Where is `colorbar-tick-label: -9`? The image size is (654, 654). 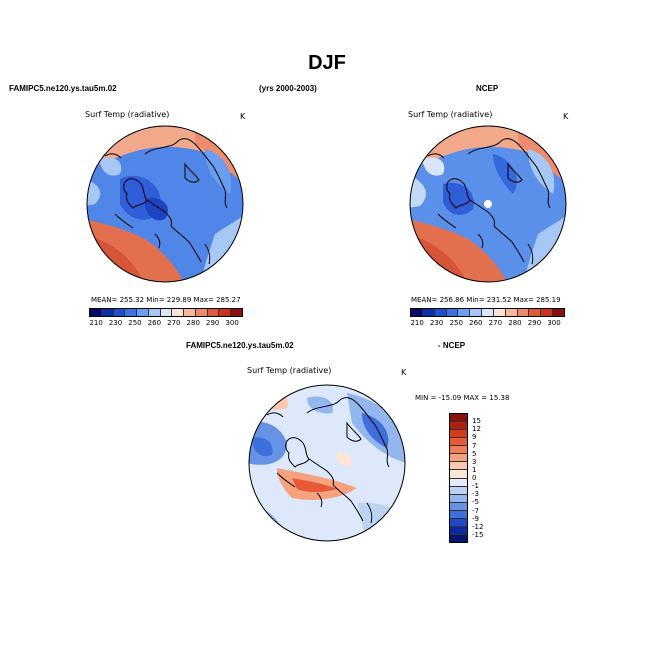 colorbar-tick-label: -9 is located at coordinates (475, 518).